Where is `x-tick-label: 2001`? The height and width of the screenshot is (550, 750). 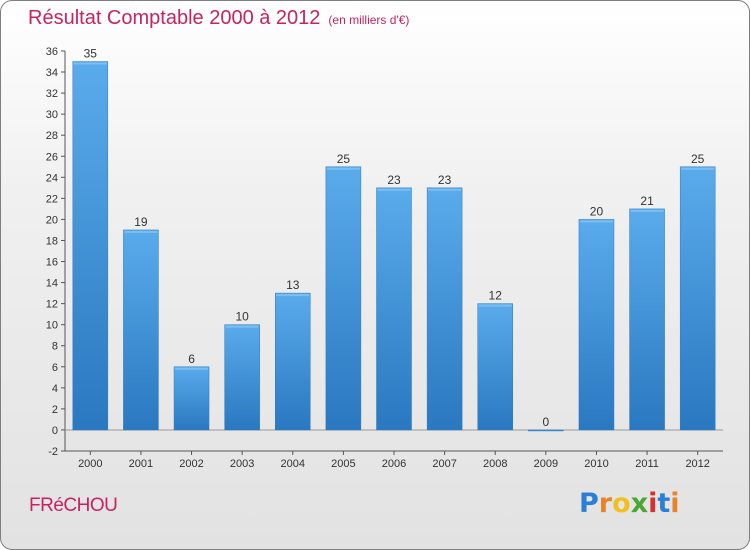 x-tick-label: 2001 is located at coordinates (141, 464).